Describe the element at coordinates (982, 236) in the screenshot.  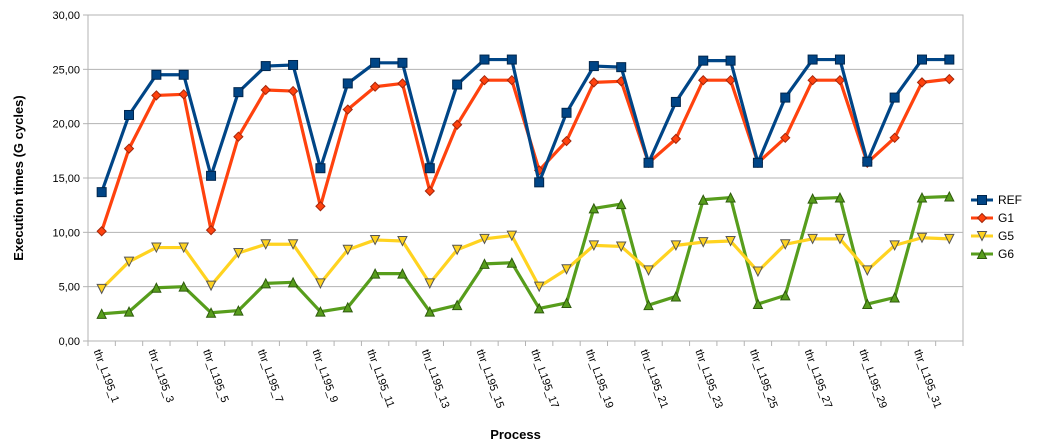
I see `legend-marker-g5` at that location.